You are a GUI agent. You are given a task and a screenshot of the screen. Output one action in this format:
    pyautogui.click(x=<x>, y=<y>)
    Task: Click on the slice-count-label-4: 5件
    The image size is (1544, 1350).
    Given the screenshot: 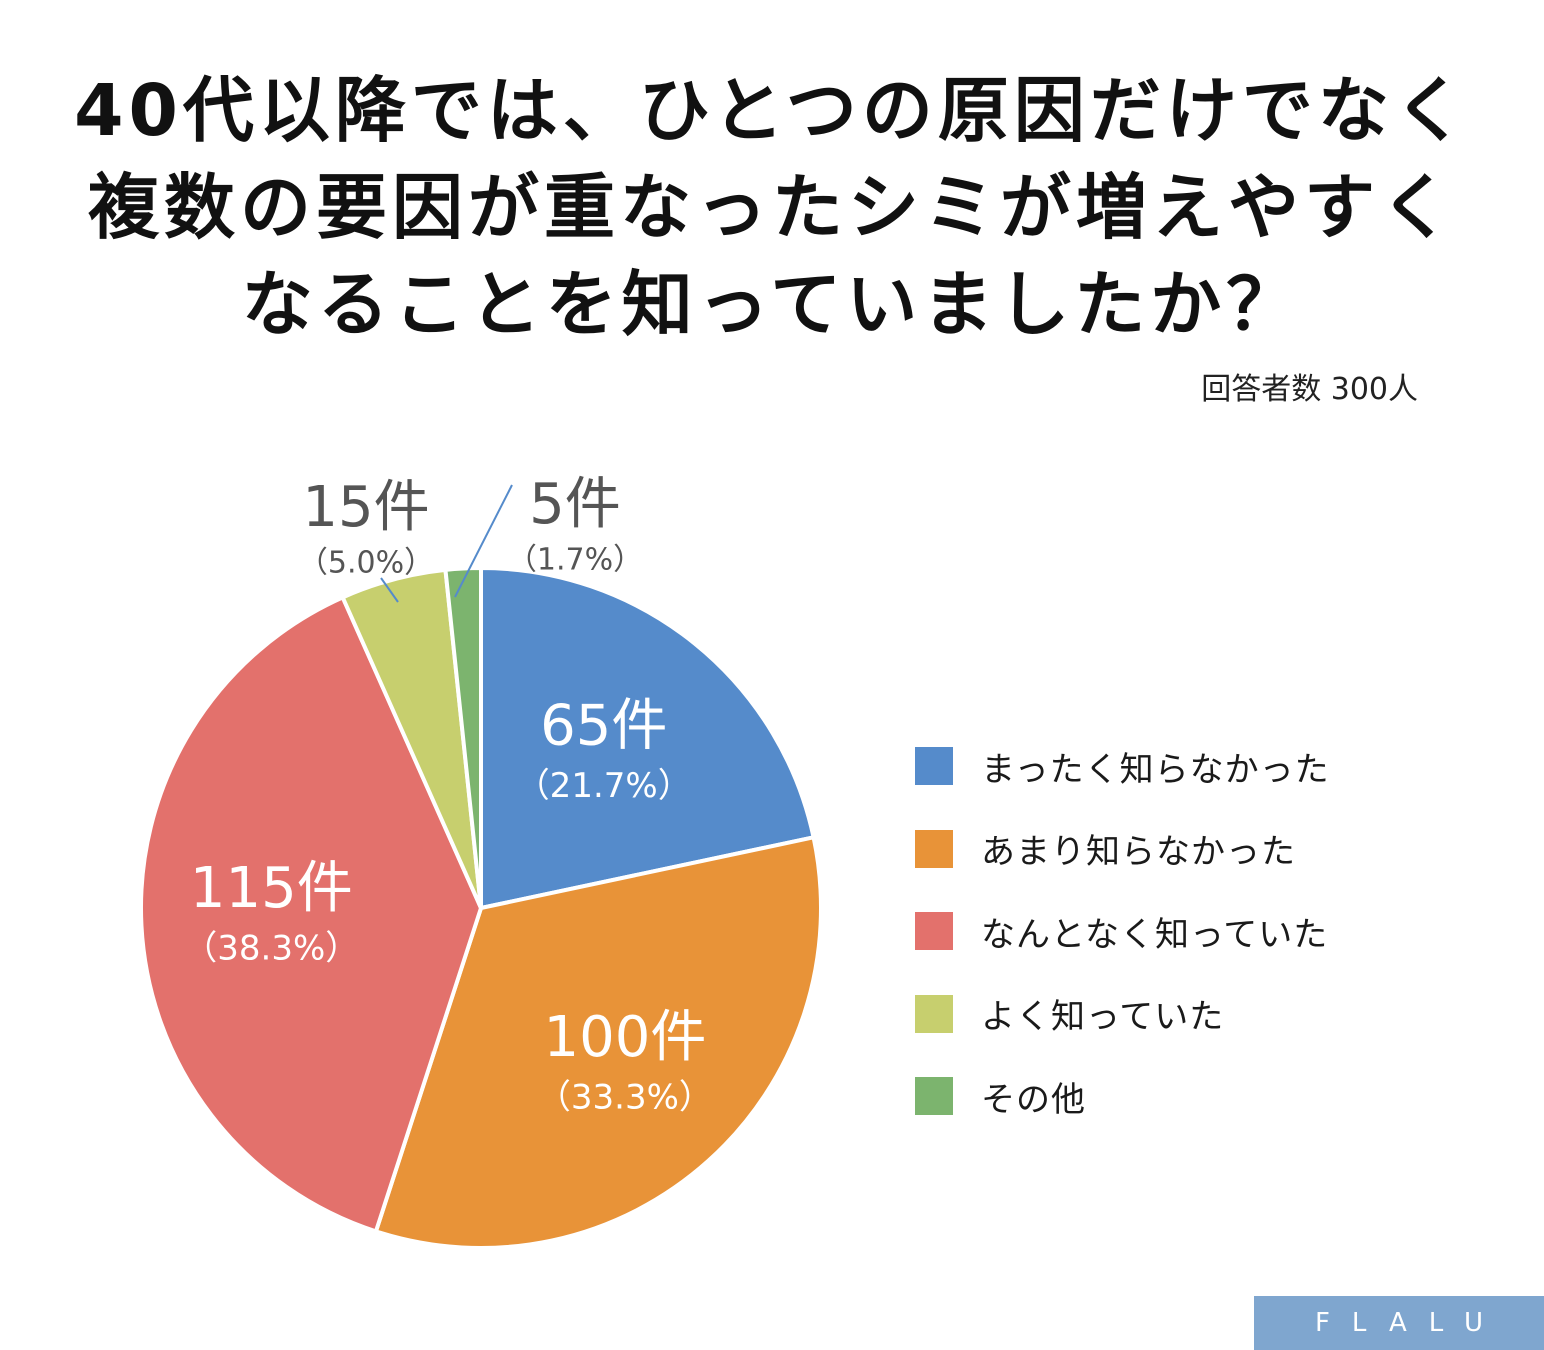 What is the action you would take?
    pyautogui.click(x=575, y=504)
    